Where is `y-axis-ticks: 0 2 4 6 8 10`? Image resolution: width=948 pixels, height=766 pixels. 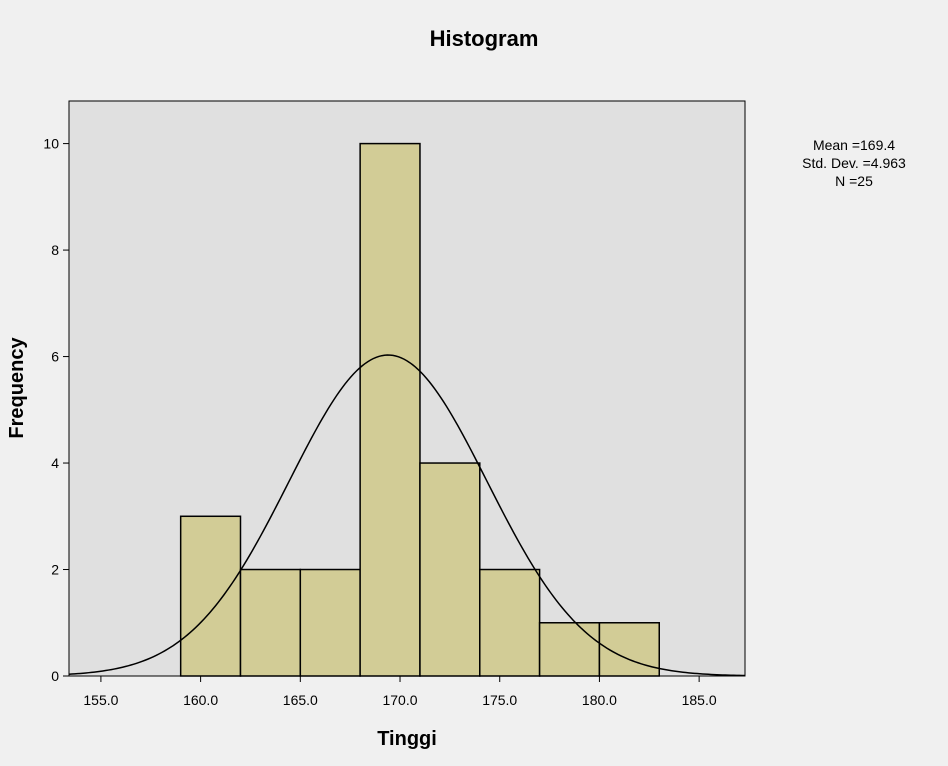 y-axis-ticks: 0 2 4 6 8 10 is located at coordinates (56, 410).